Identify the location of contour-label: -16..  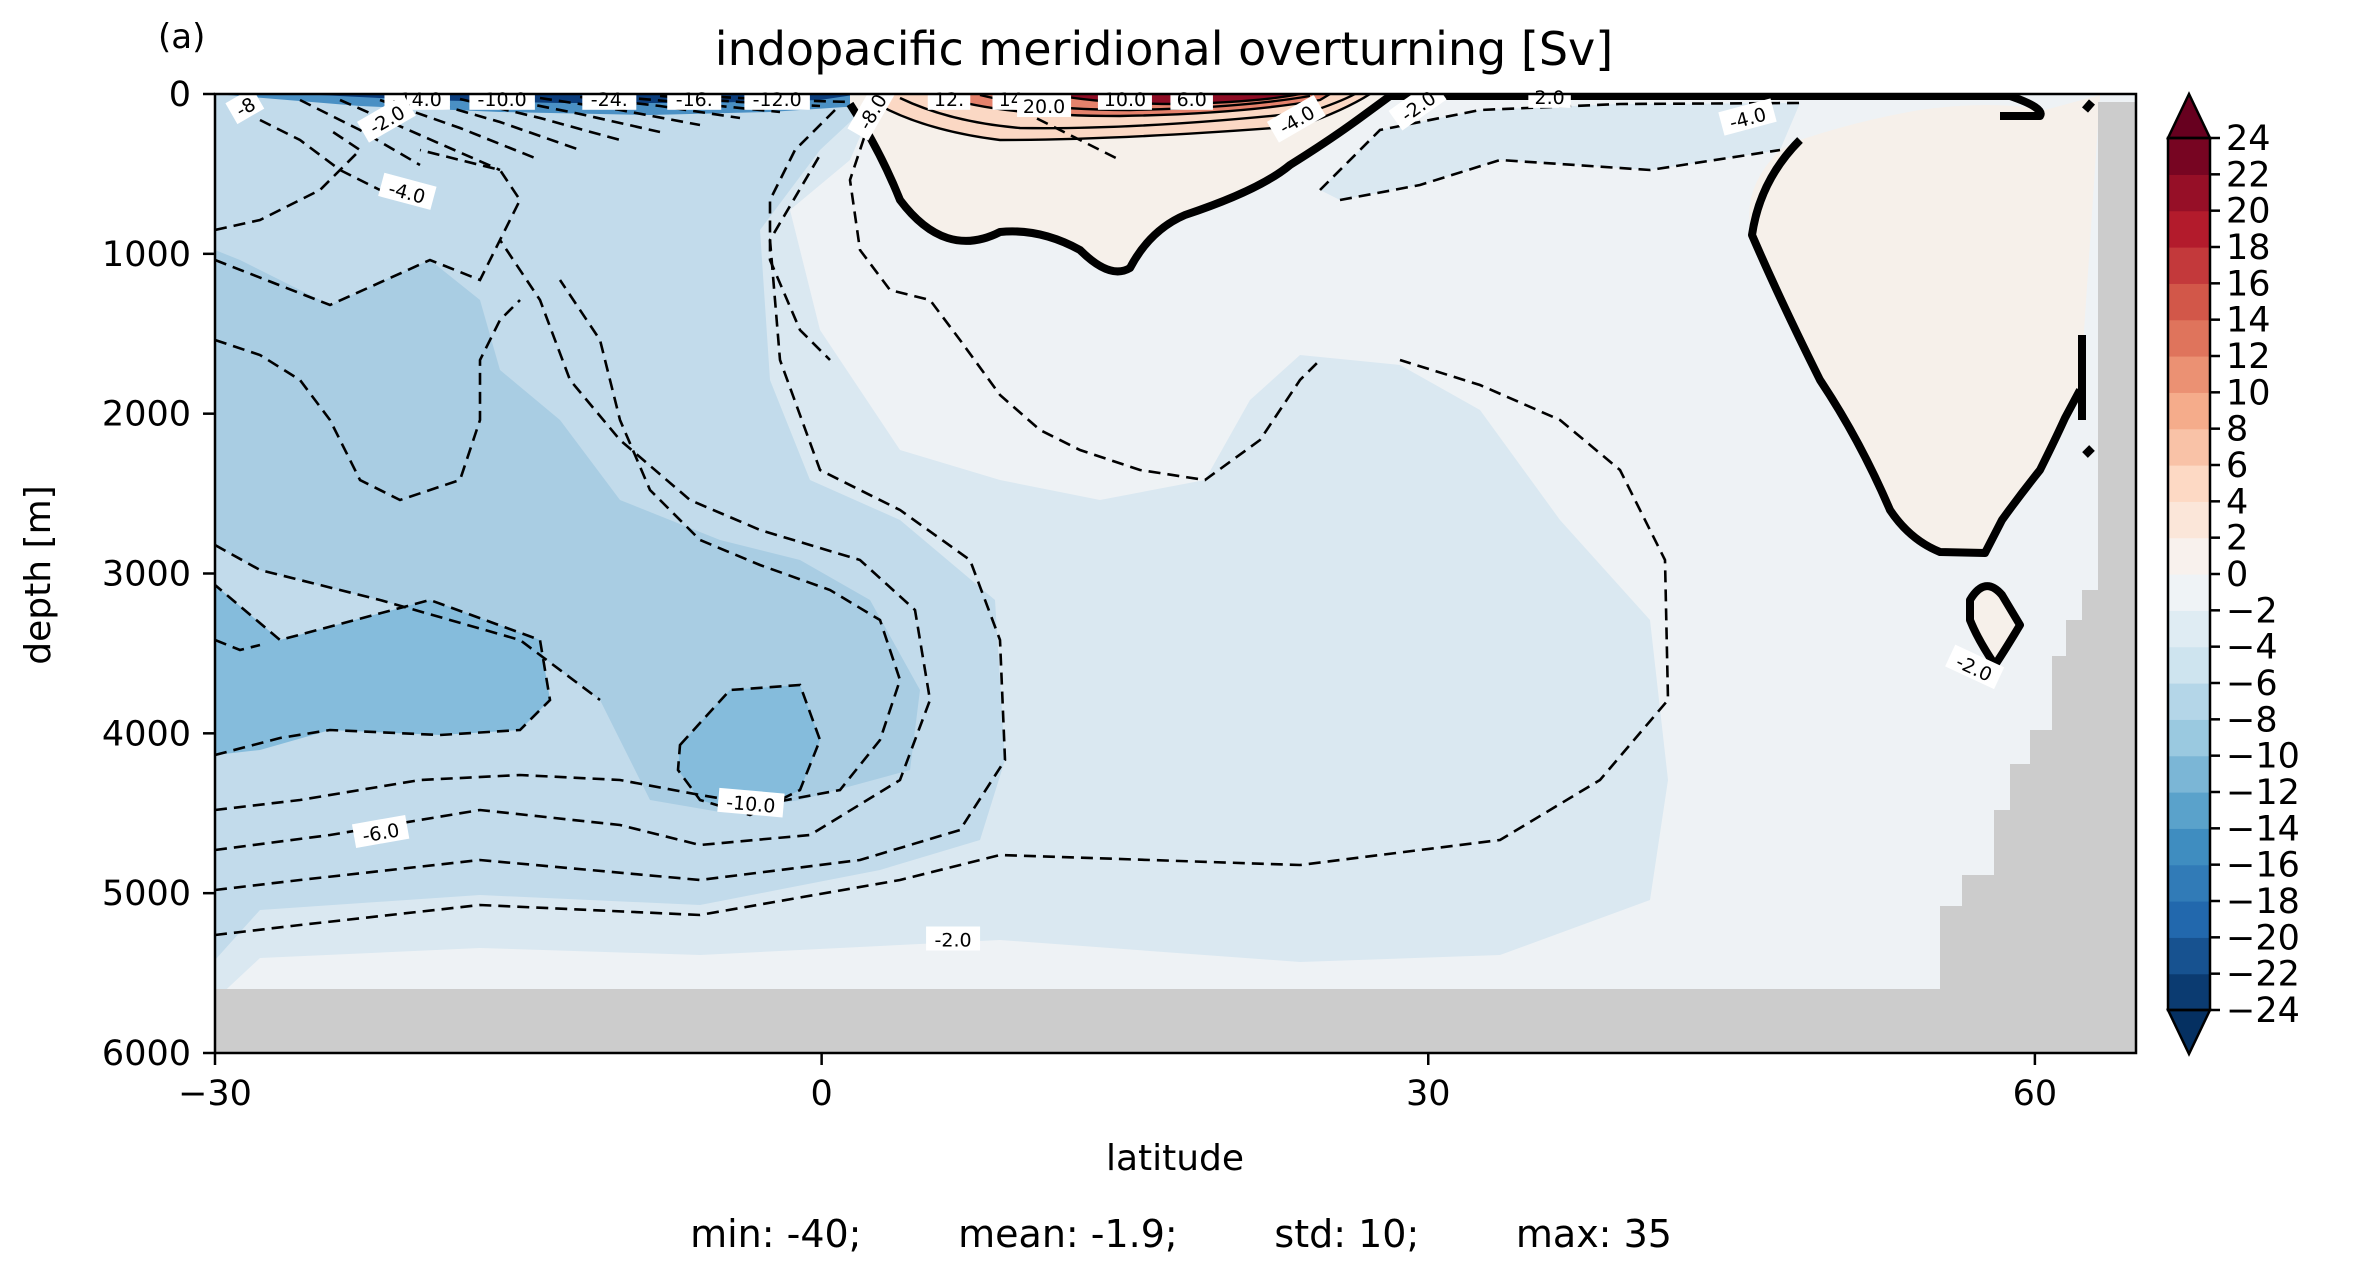
(694, 98).